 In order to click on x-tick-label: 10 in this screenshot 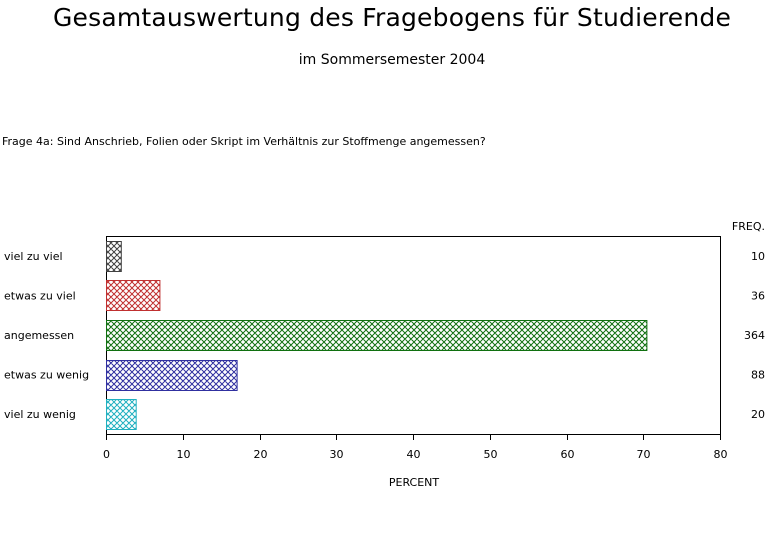, I will do `click(184, 454)`.